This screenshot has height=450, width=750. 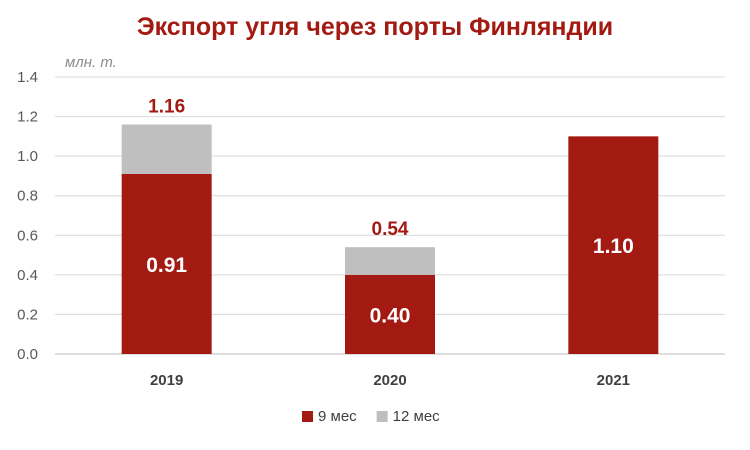 What do you see at coordinates (27, 275) in the screenshot?
I see `y-tick-label: 0.4` at bounding box center [27, 275].